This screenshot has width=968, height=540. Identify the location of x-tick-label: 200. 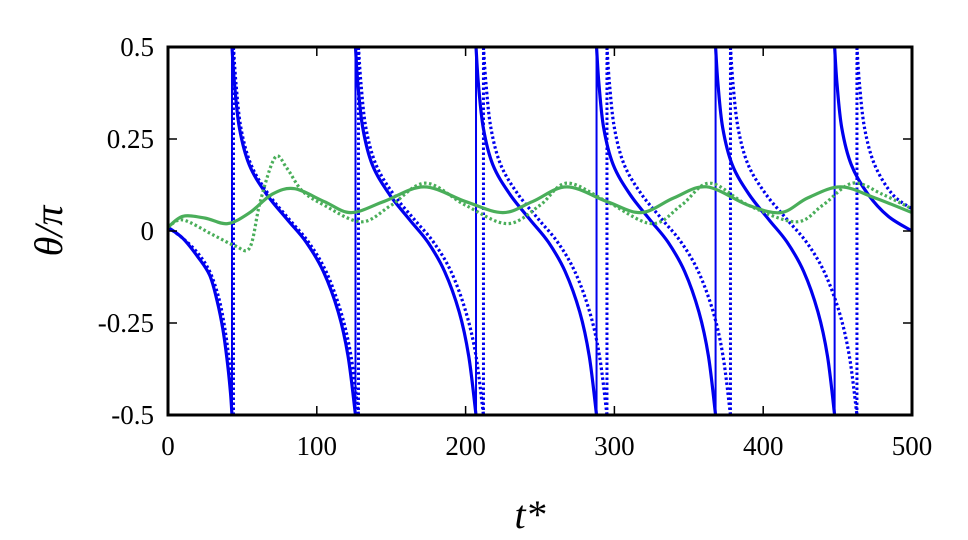
(465, 446).